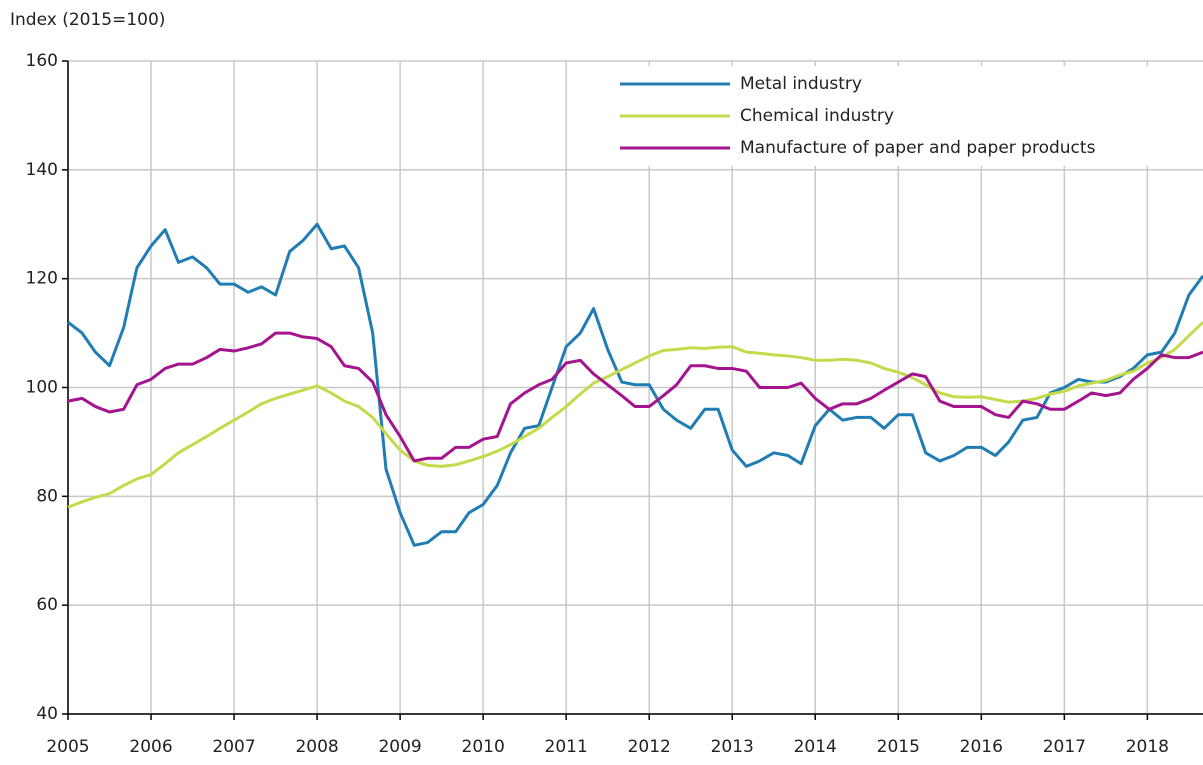 This screenshot has height=765, width=1203. I want to click on x-tick-label: 2016, so click(981, 747).